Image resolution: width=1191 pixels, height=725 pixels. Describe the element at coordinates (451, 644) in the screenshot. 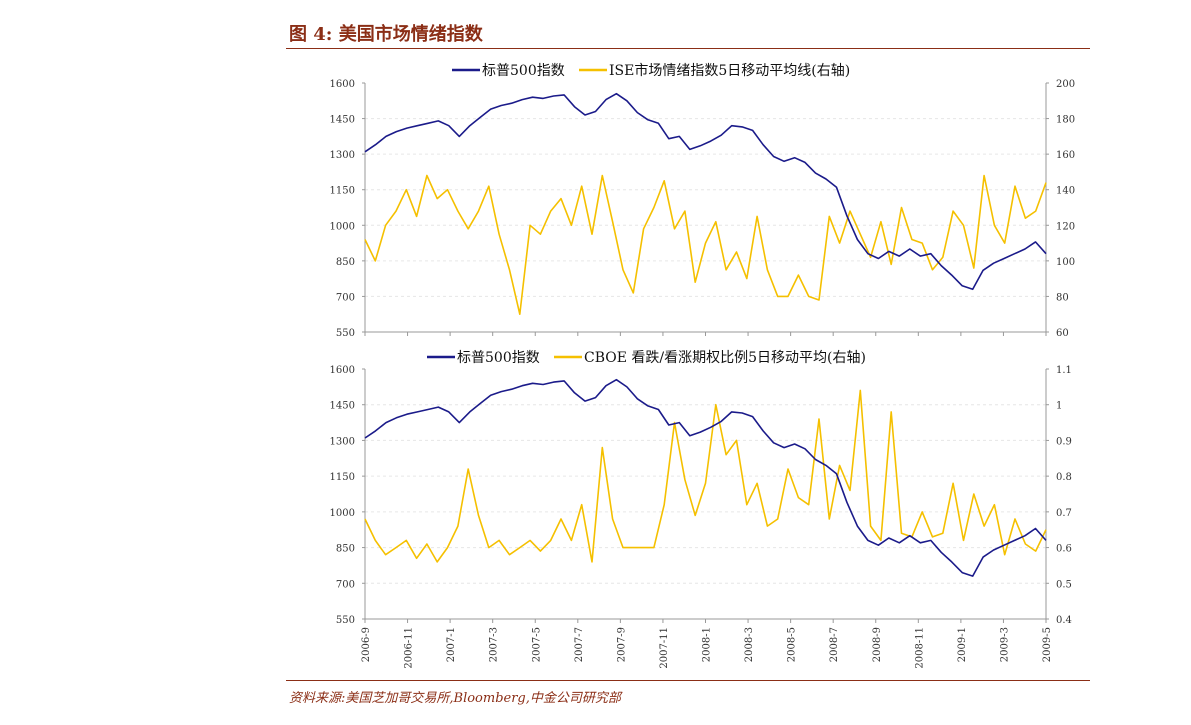

I see `x-tick-label: 2007-1` at that location.